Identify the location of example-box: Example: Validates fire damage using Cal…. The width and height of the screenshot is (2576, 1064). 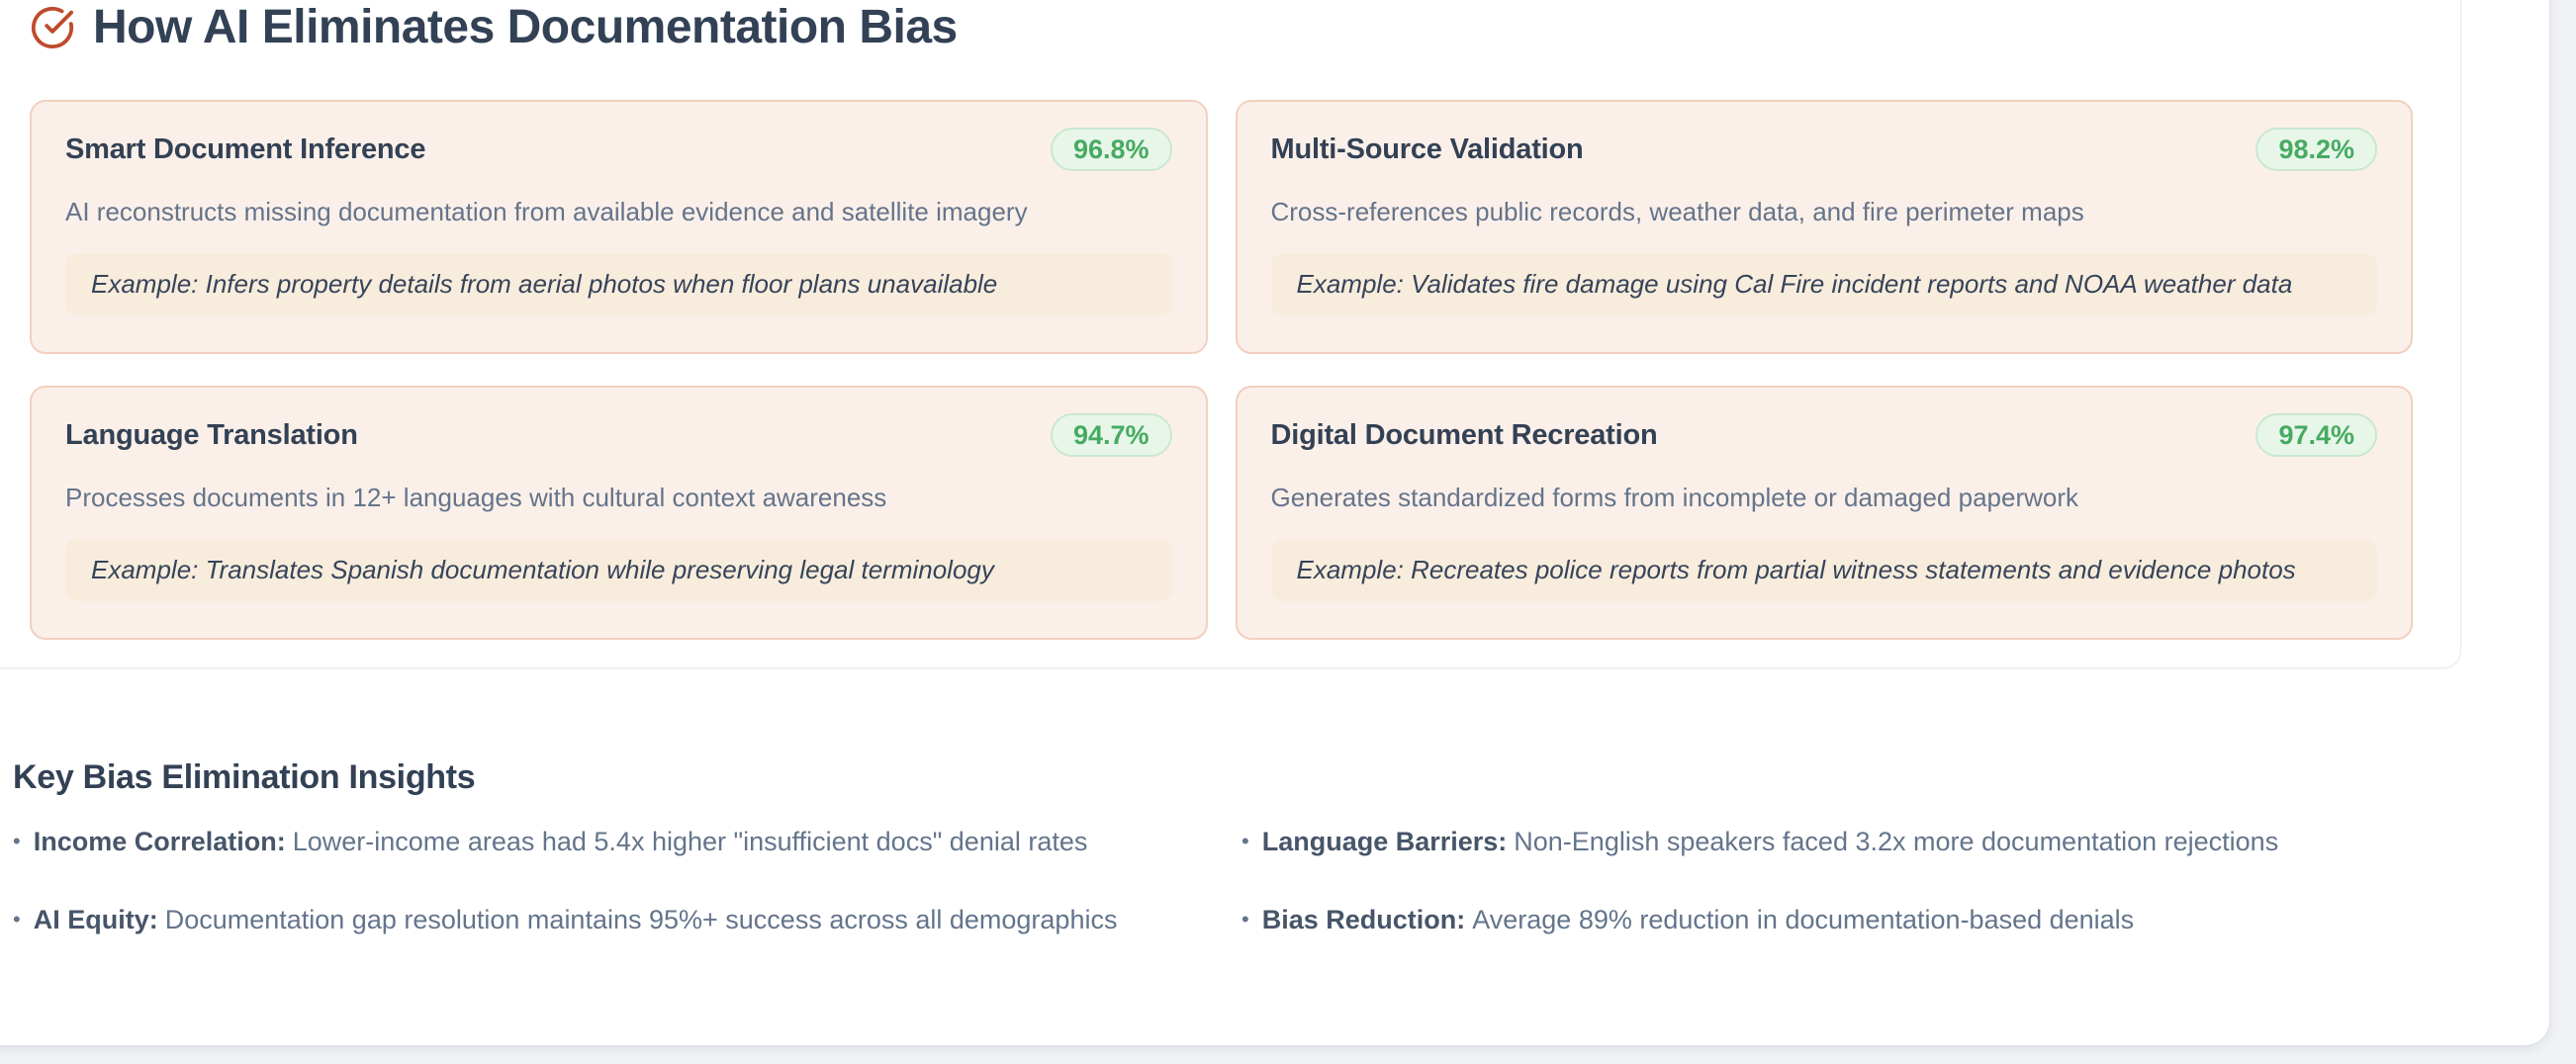
(1824, 284).